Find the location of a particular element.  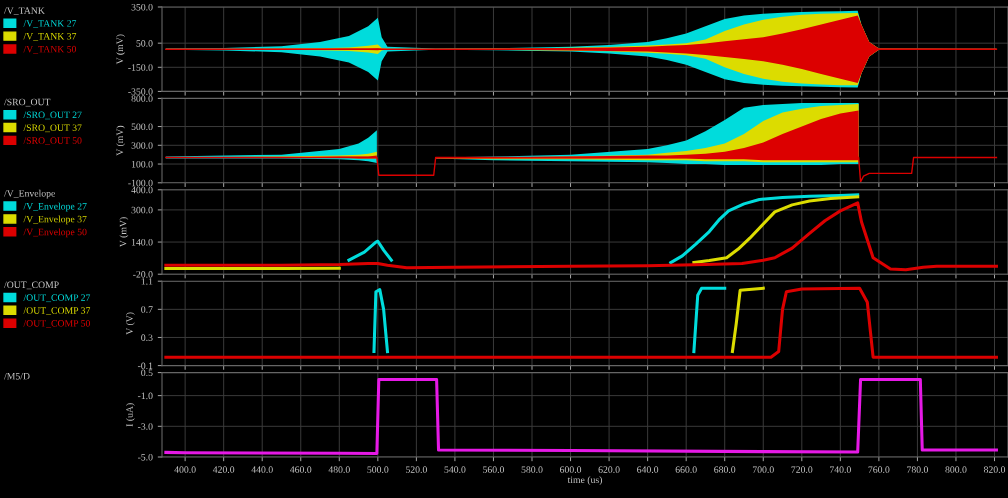

legend-label: /V_Envelope 27 is located at coordinates (55, 207).